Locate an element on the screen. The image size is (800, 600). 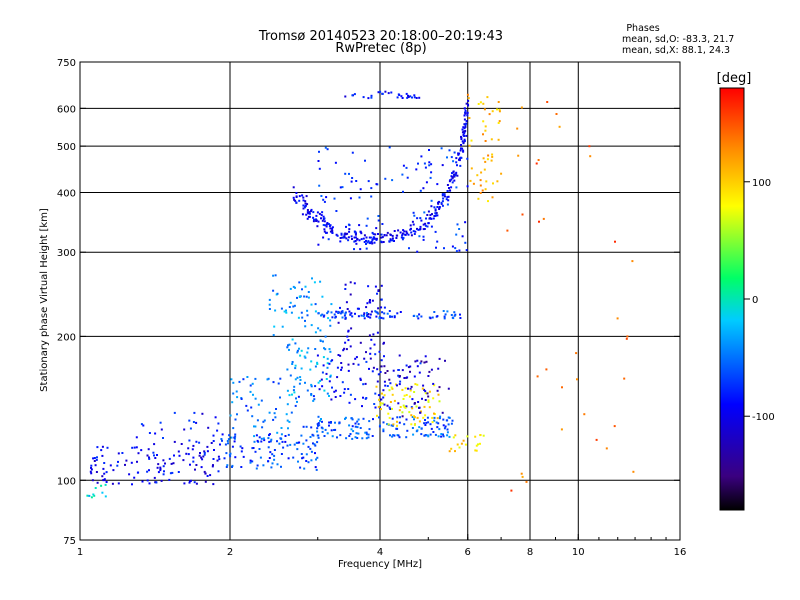
x-tick-label: 8 is located at coordinates (530, 552).